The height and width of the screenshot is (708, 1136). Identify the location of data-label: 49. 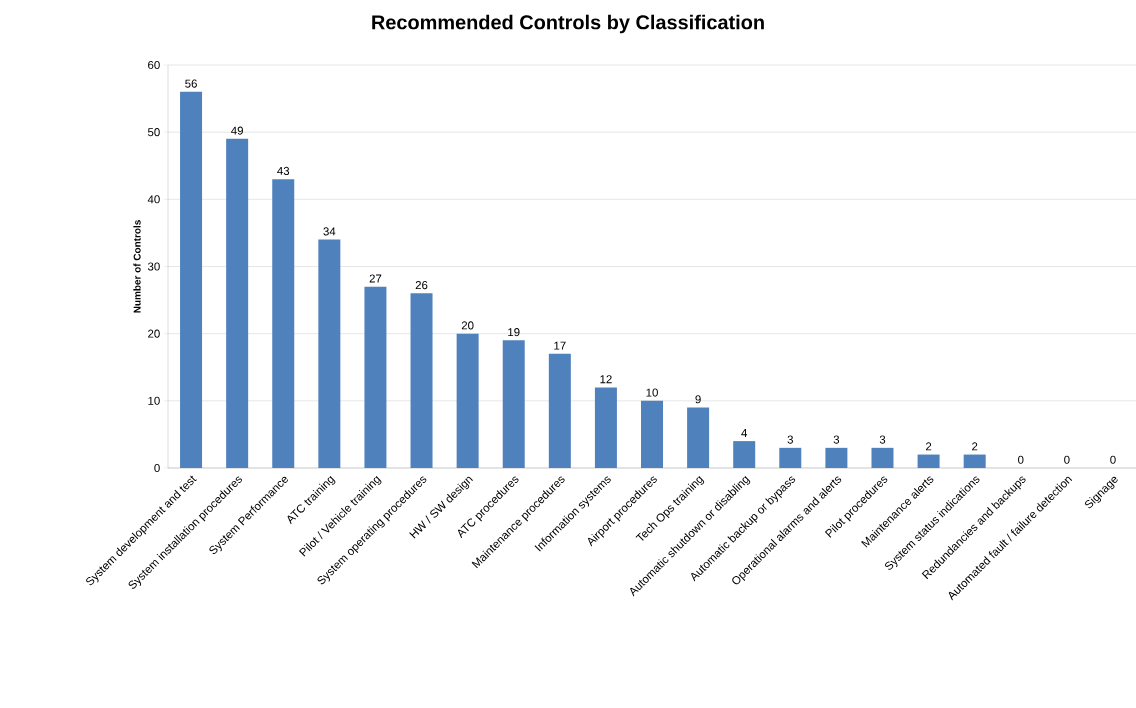
(237, 130).